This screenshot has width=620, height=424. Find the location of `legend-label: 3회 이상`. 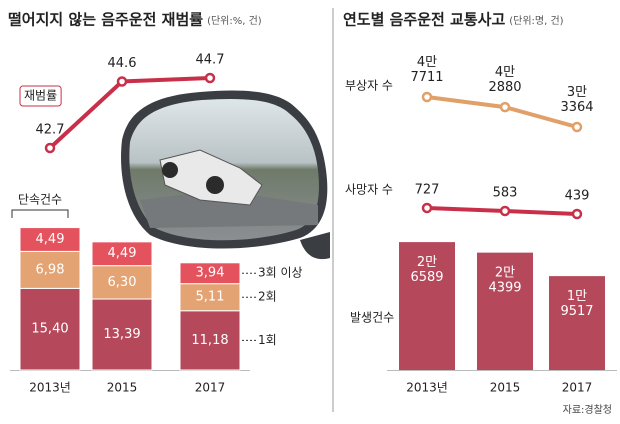

legend-label: 3회 이상 is located at coordinates (280, 273).